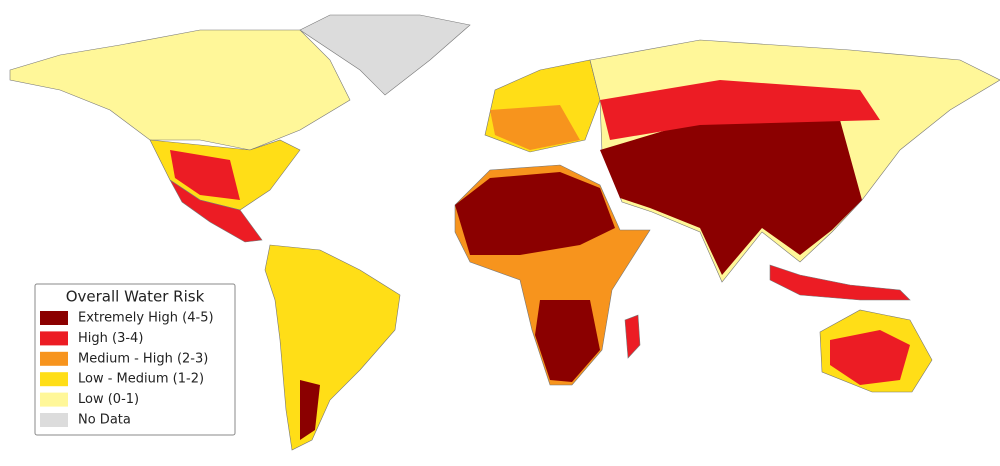 The image size is (1000, 466). What do you see at coordinates (104, 420) in the screenshot?
I see `legend-label: No Data` at bounding box center [104, 420].